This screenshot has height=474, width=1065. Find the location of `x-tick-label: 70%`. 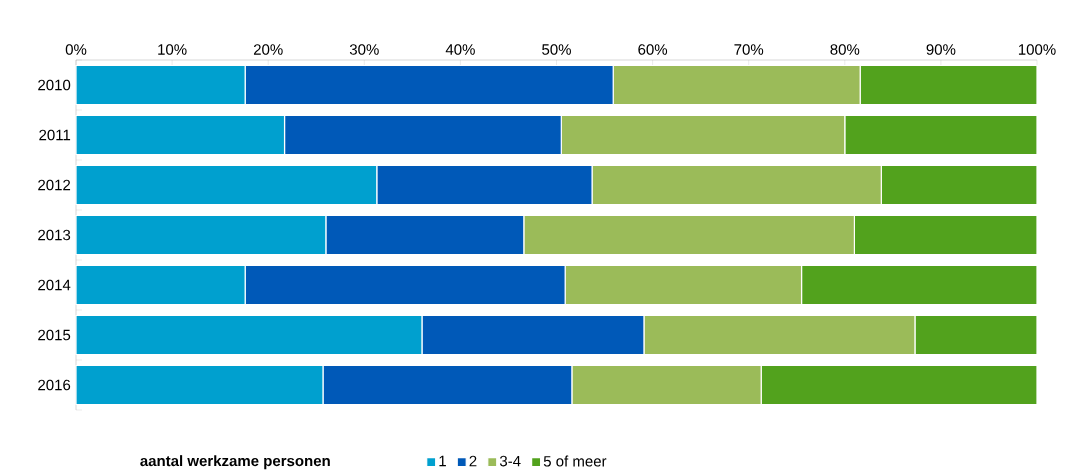

x-tick-label: 70% is located at coordinates (749, 49).